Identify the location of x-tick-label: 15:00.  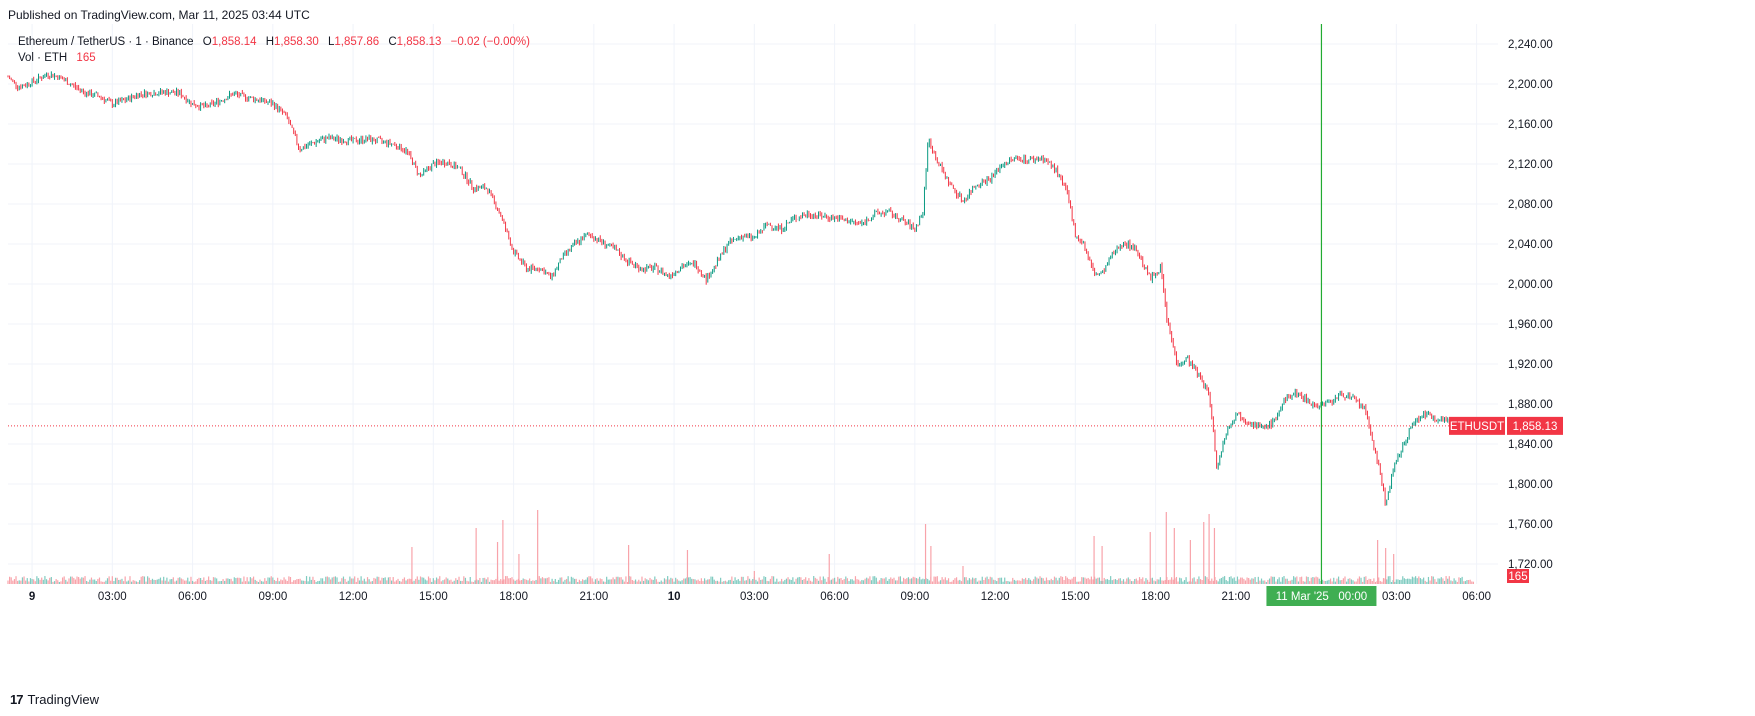
(1075, 597).